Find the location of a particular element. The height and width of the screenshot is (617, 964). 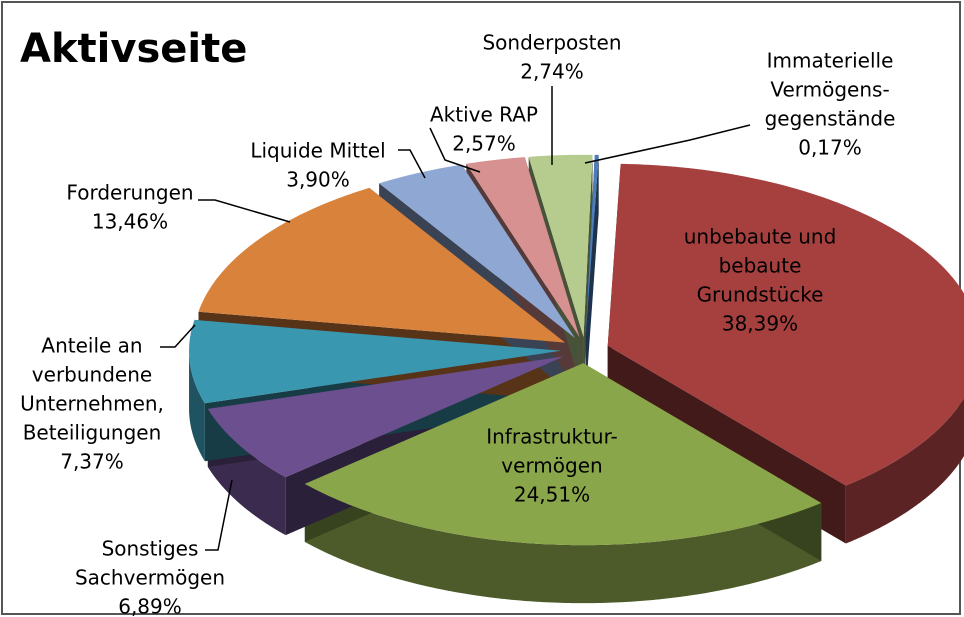

data-label: Sonderposten is located at coordinates (551, 43).